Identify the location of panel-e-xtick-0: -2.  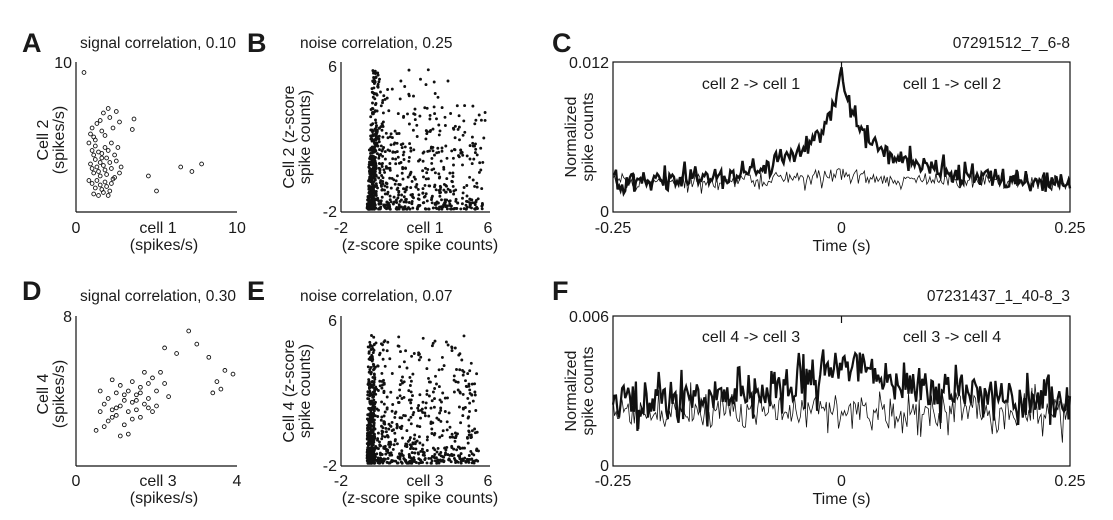
(341, 481).